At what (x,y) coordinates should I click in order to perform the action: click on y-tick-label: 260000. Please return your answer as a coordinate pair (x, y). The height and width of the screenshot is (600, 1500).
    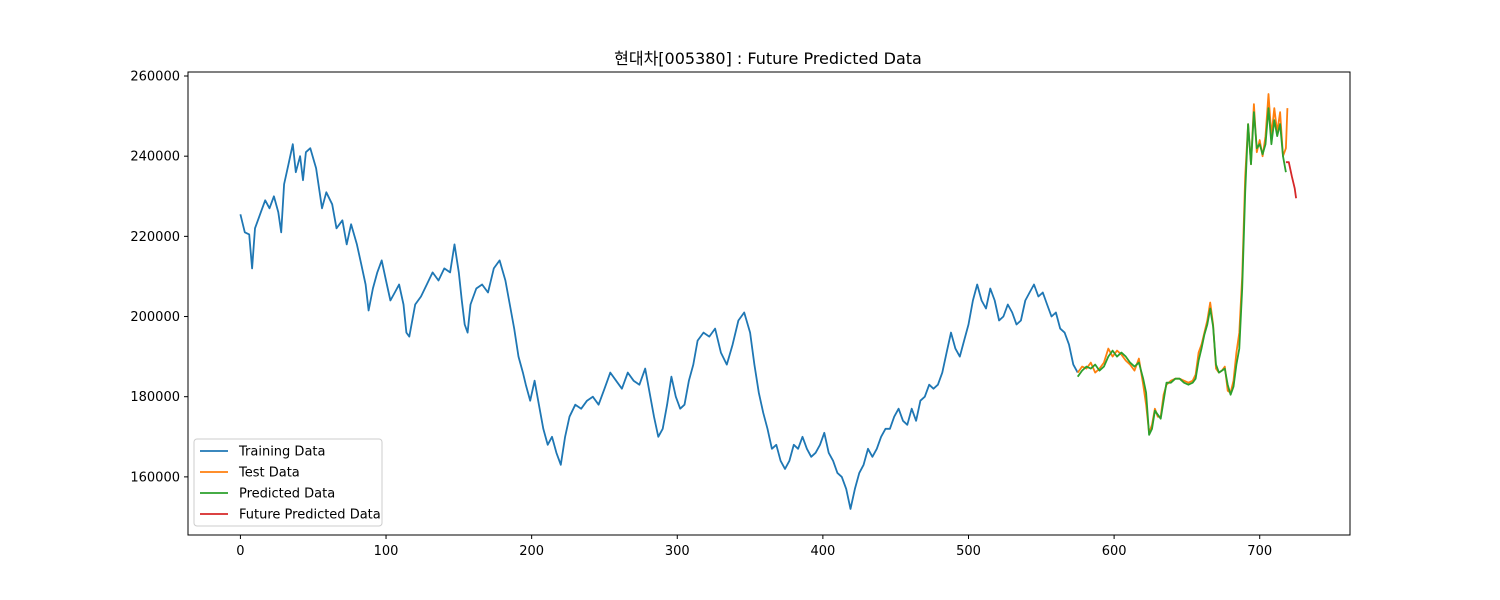
    Looking at the image, I should click on (155, 77).